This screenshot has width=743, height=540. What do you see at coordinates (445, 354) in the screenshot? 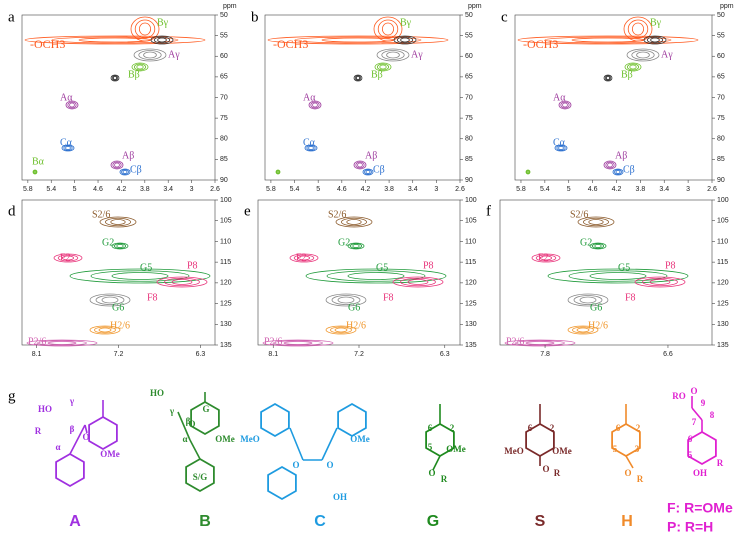
I see `x-tick-label: 6.3` at bounding box center [445, 354].